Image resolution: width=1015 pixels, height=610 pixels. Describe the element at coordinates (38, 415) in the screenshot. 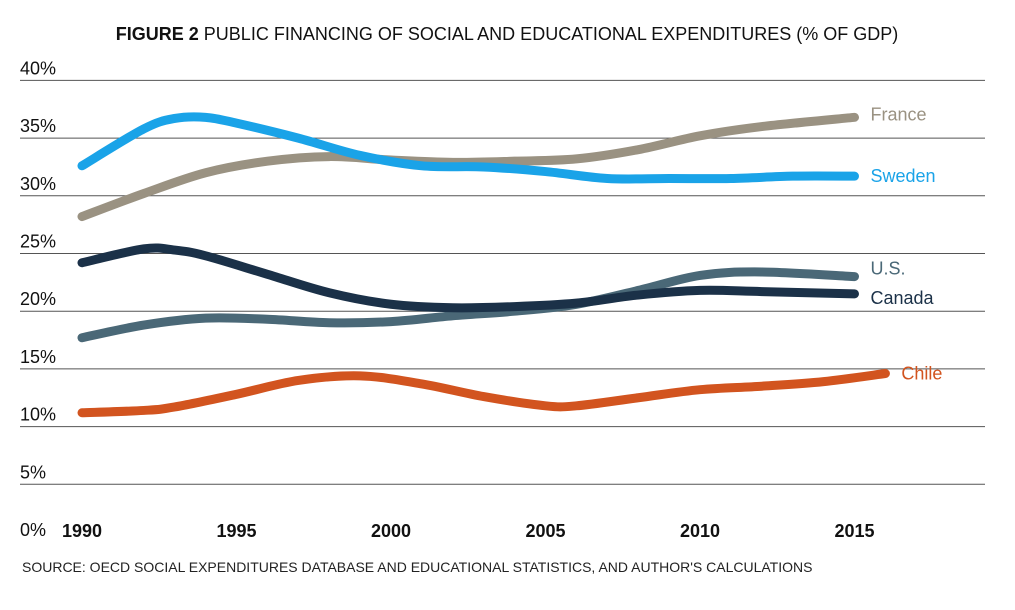

I see `y-tick-label: 10%` at that location.